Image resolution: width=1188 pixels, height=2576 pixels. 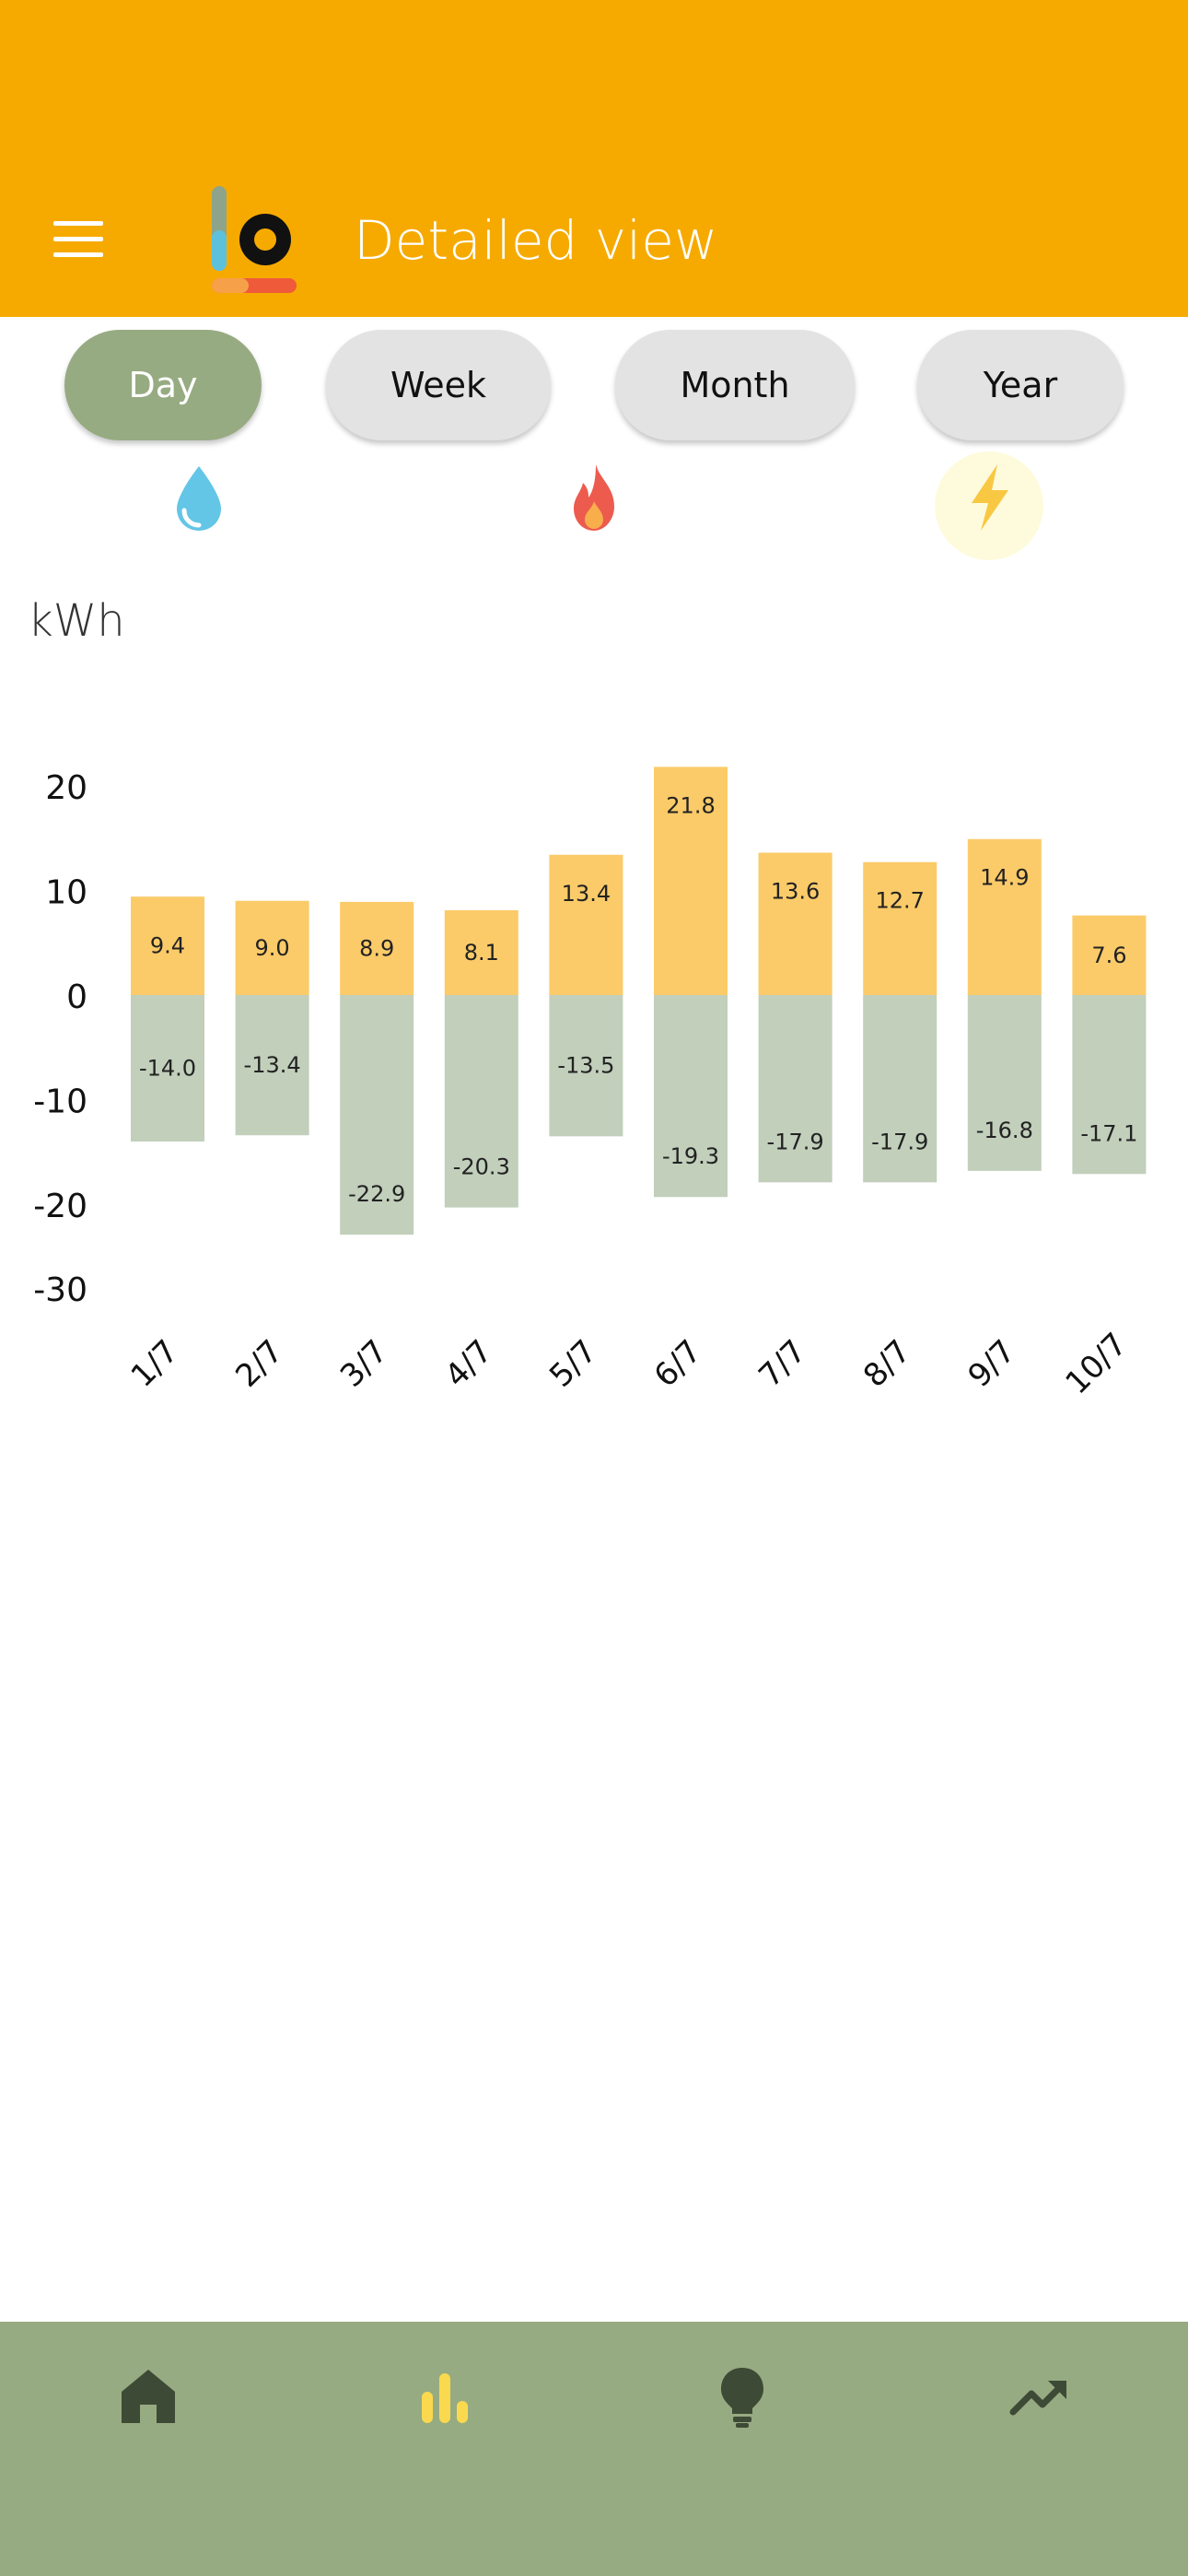 I want to click on bar-value-label: 12.7, so click(x=899, y=901).